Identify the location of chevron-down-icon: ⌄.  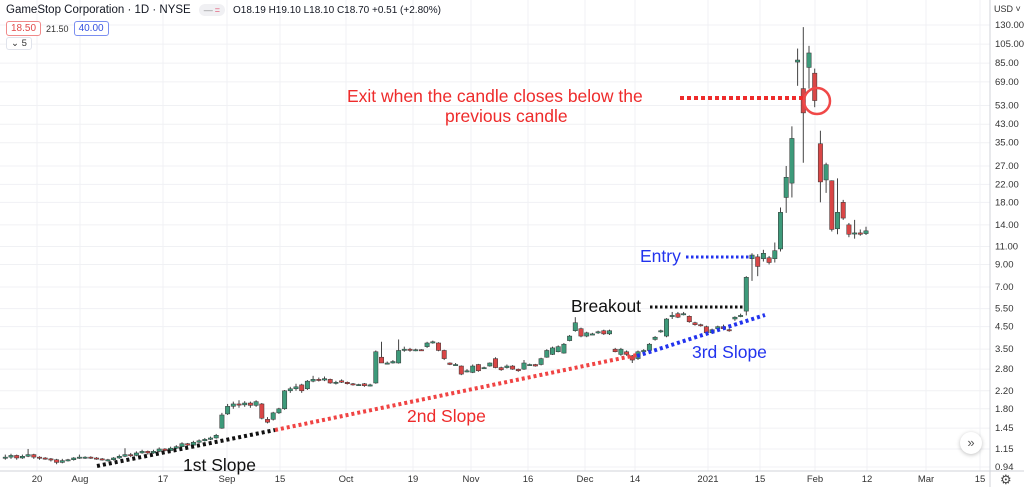
(16, 43).